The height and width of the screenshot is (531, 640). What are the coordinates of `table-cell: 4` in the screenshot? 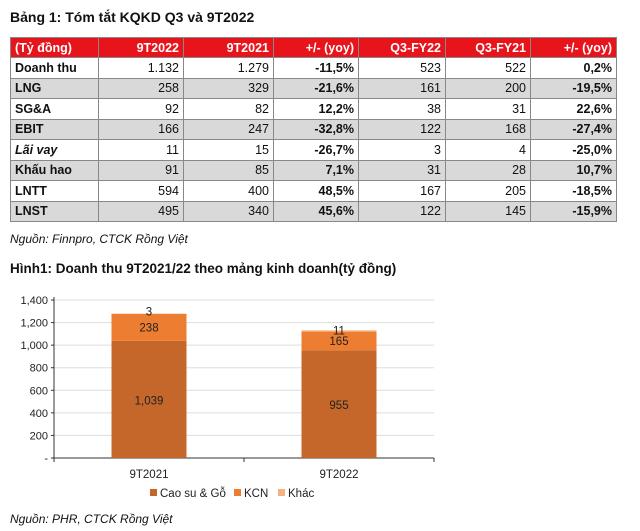 It's located at (488, 150).